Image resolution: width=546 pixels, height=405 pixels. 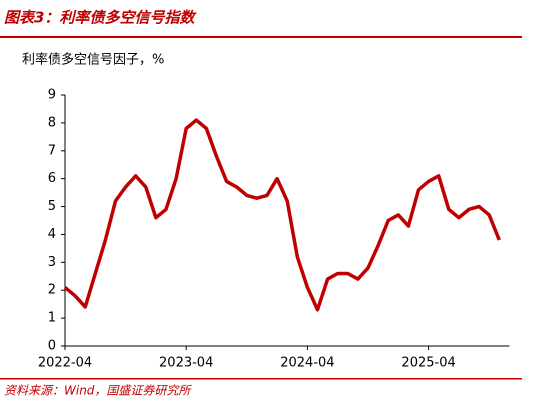 I want to click on y-tick-label: 5, so click(x=52, y=206).